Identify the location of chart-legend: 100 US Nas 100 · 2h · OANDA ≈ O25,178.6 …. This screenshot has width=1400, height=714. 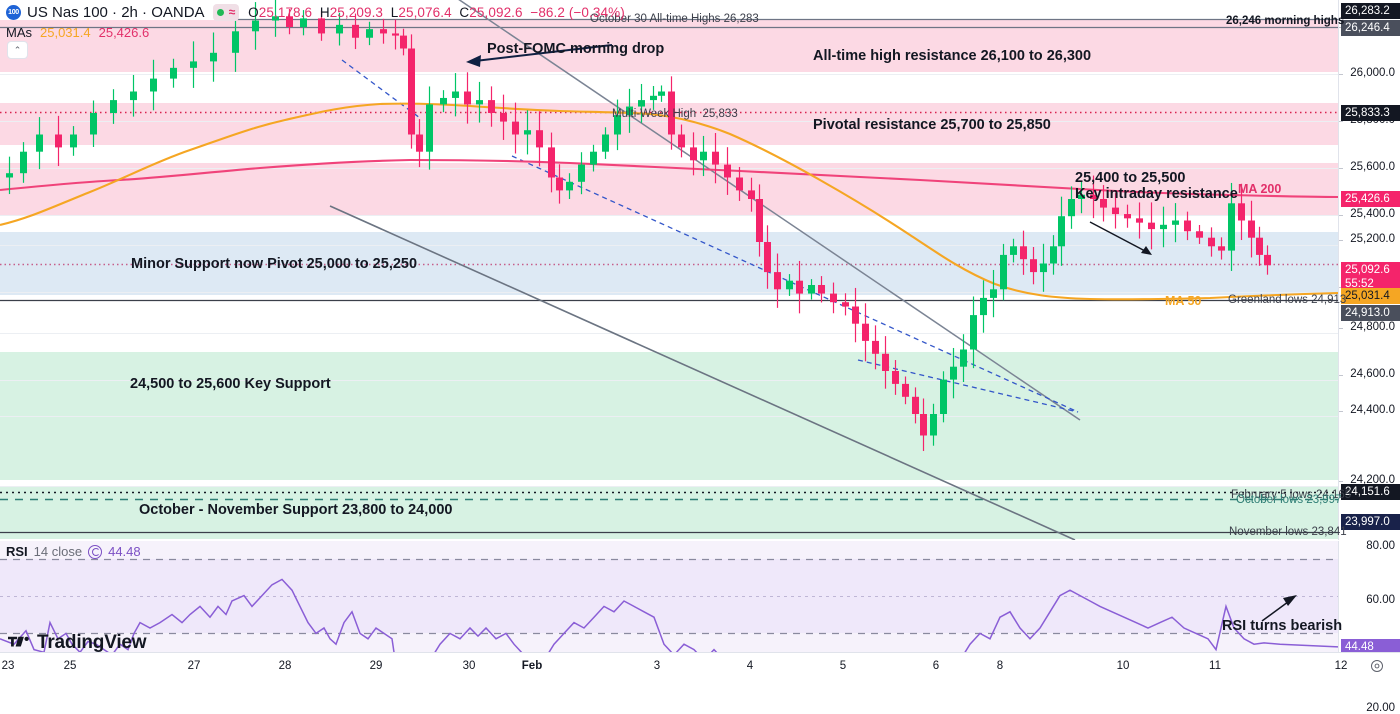
(315, 22).